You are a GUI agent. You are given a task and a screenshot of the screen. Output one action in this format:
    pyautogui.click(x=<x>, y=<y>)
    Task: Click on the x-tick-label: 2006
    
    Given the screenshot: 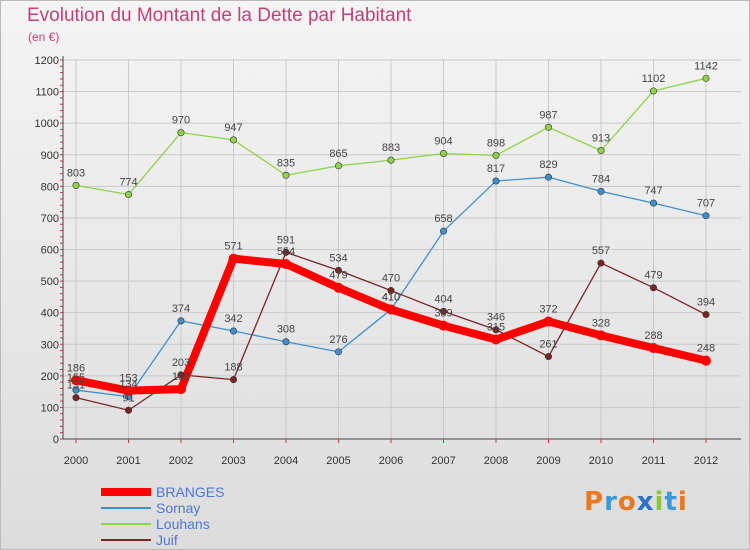 What is the action you would take?
    pyautogui.click(x=391, y=461)
    